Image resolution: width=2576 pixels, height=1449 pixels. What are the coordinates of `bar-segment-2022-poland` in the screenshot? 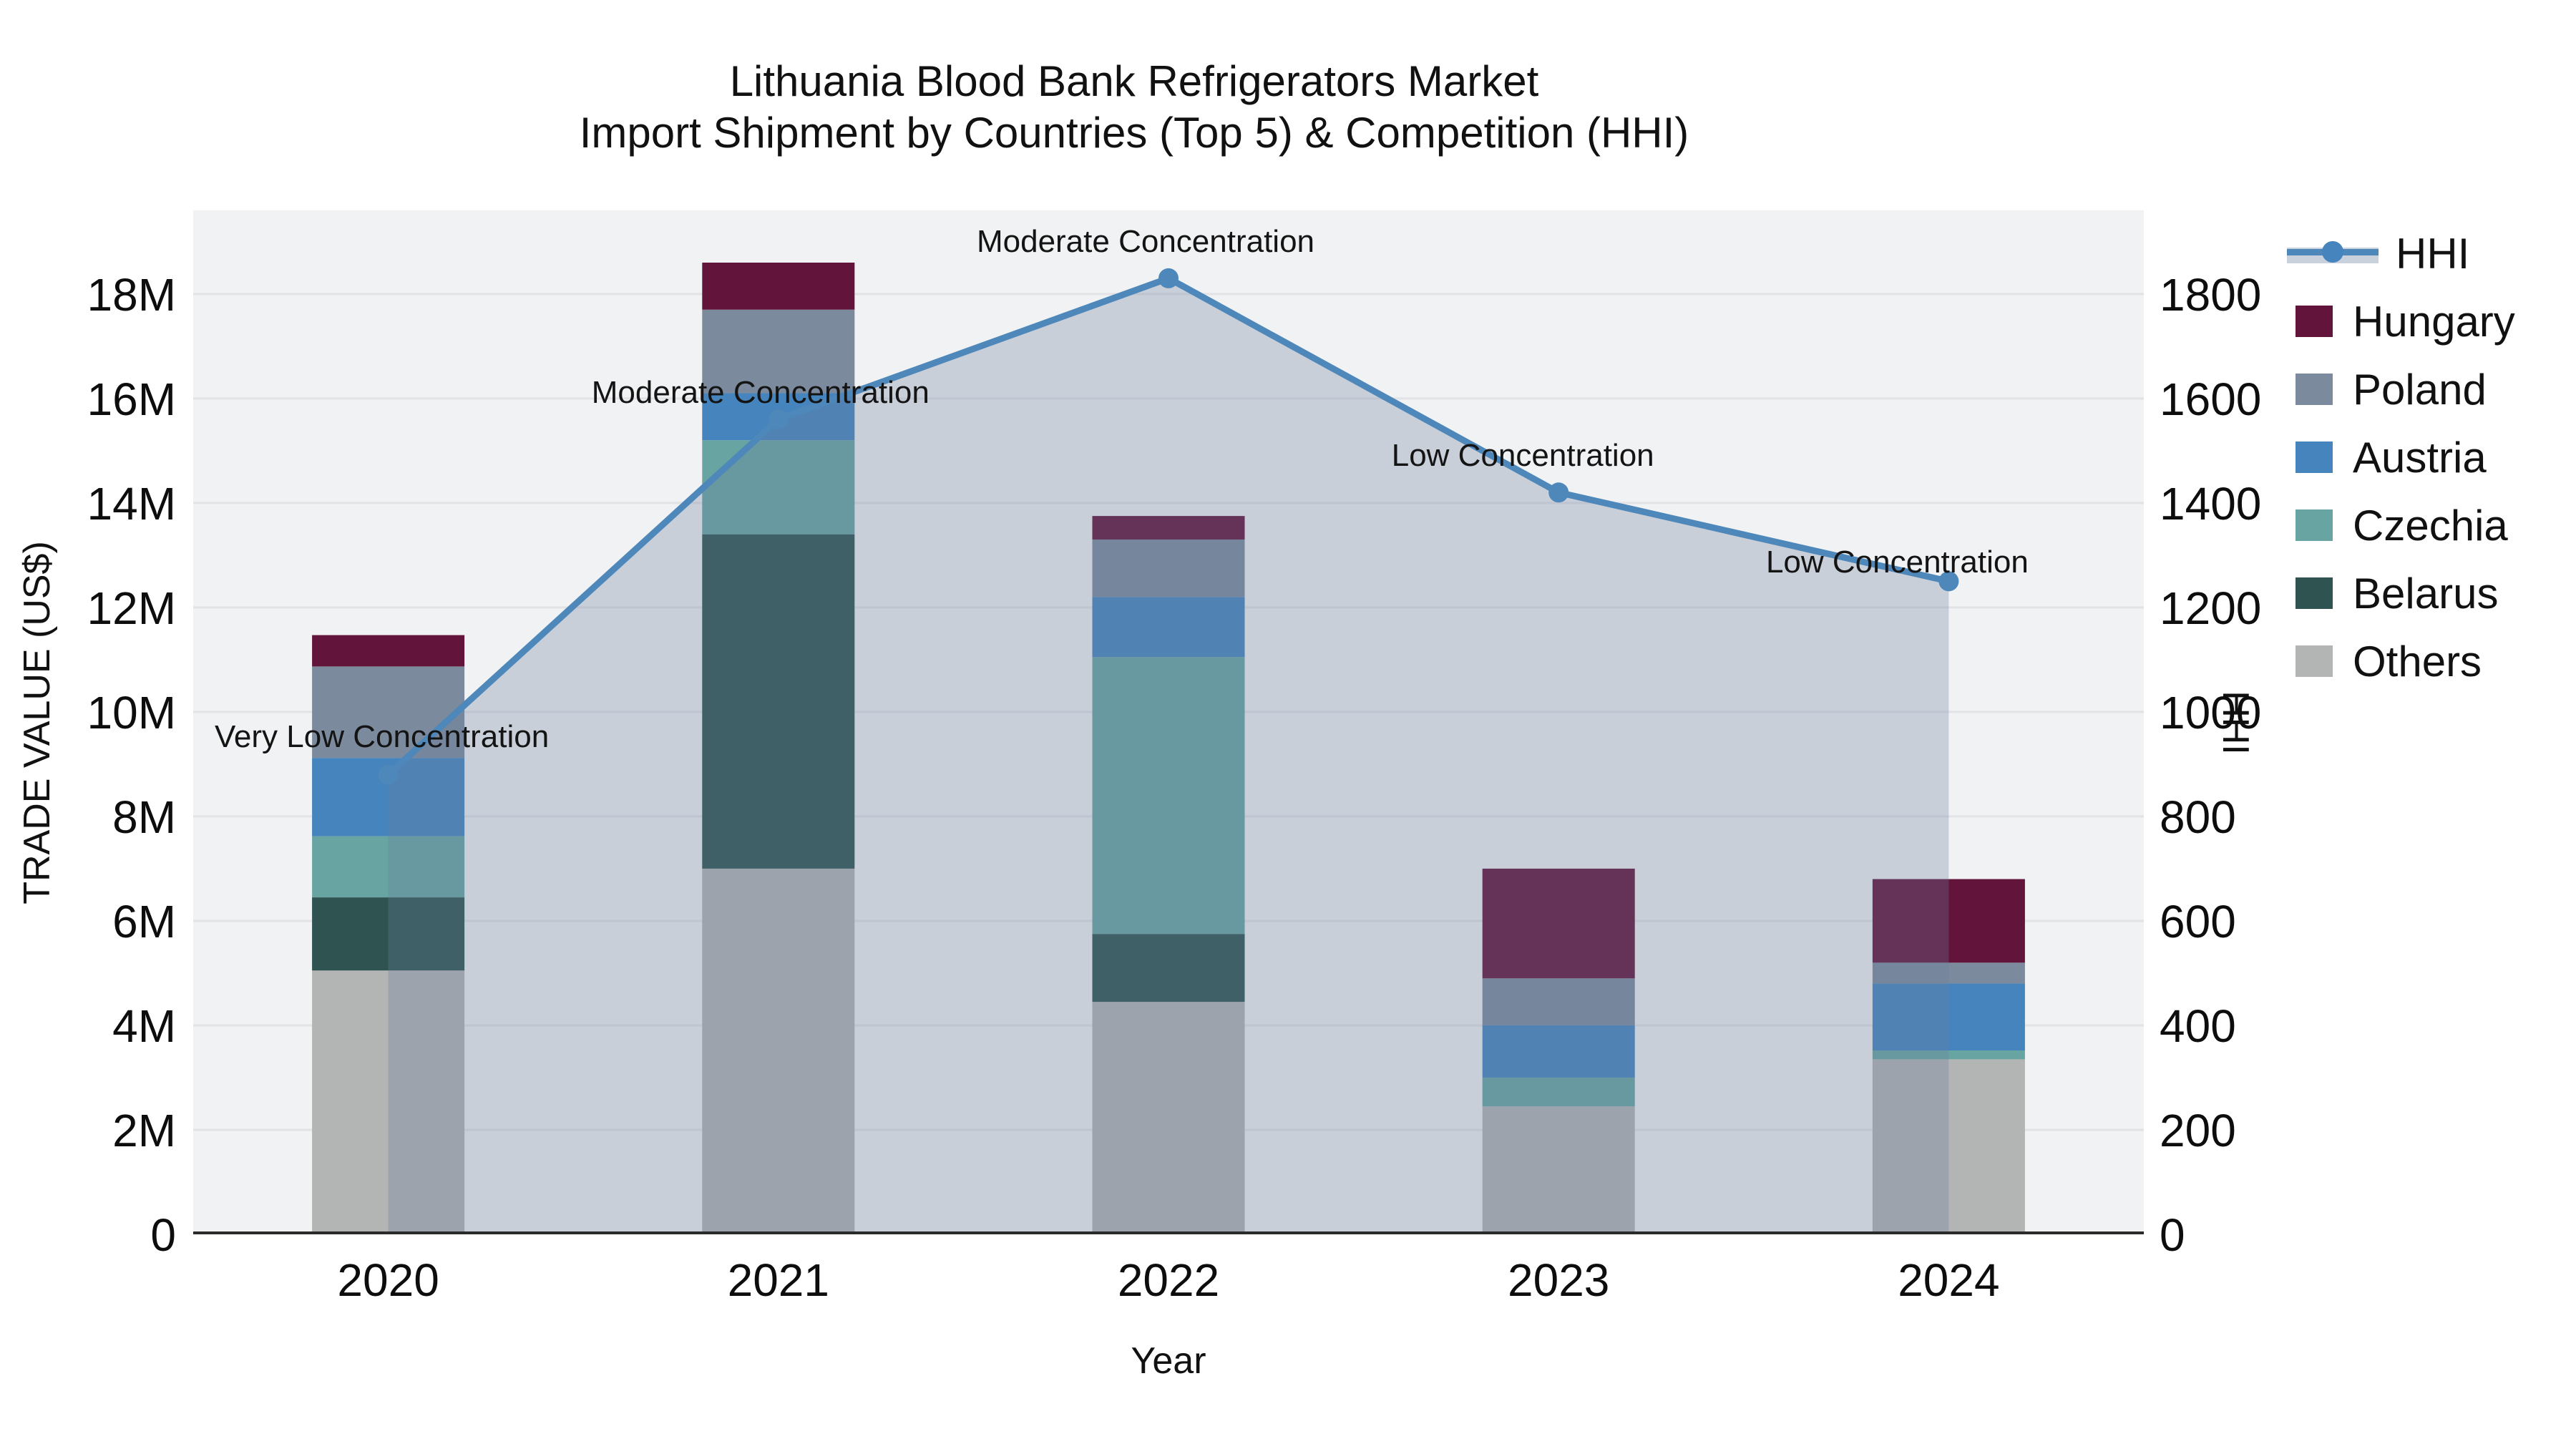 It's located at (1168, 568).